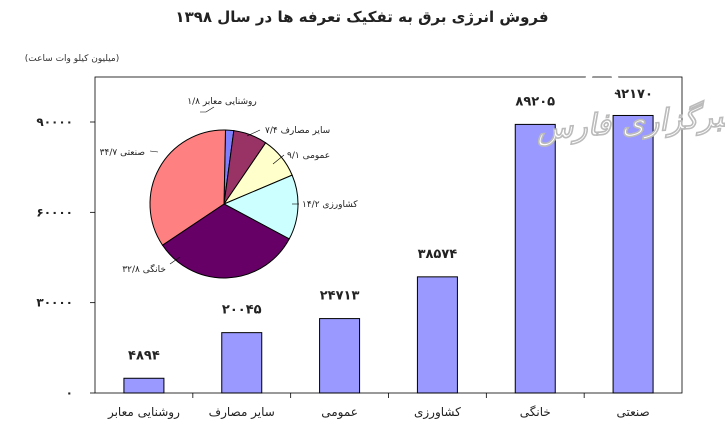  I want to click on watermark: خبرگزاری فارس, so click(629, 104).